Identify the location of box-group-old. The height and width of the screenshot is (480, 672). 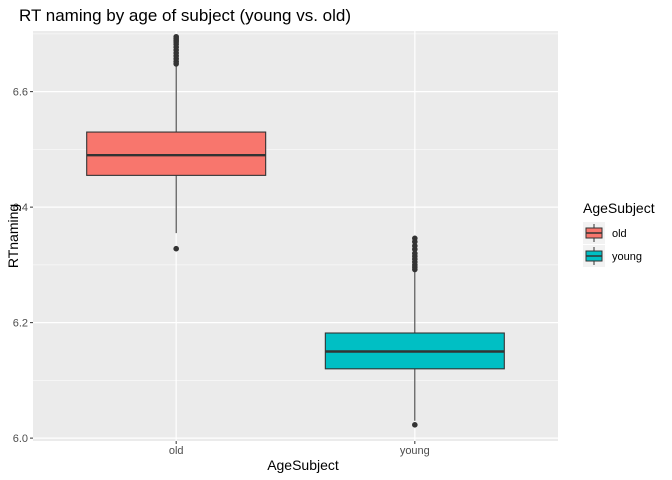
(176, 142).